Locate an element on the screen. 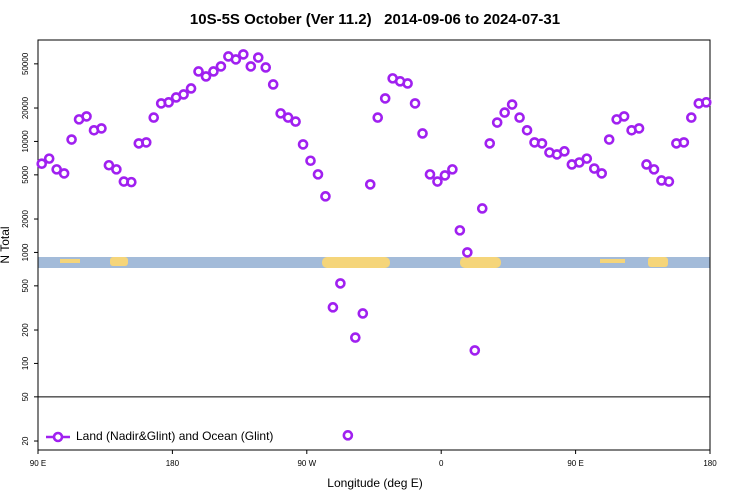  y-tick-label: 1000 is located at coordinates (25, 252).